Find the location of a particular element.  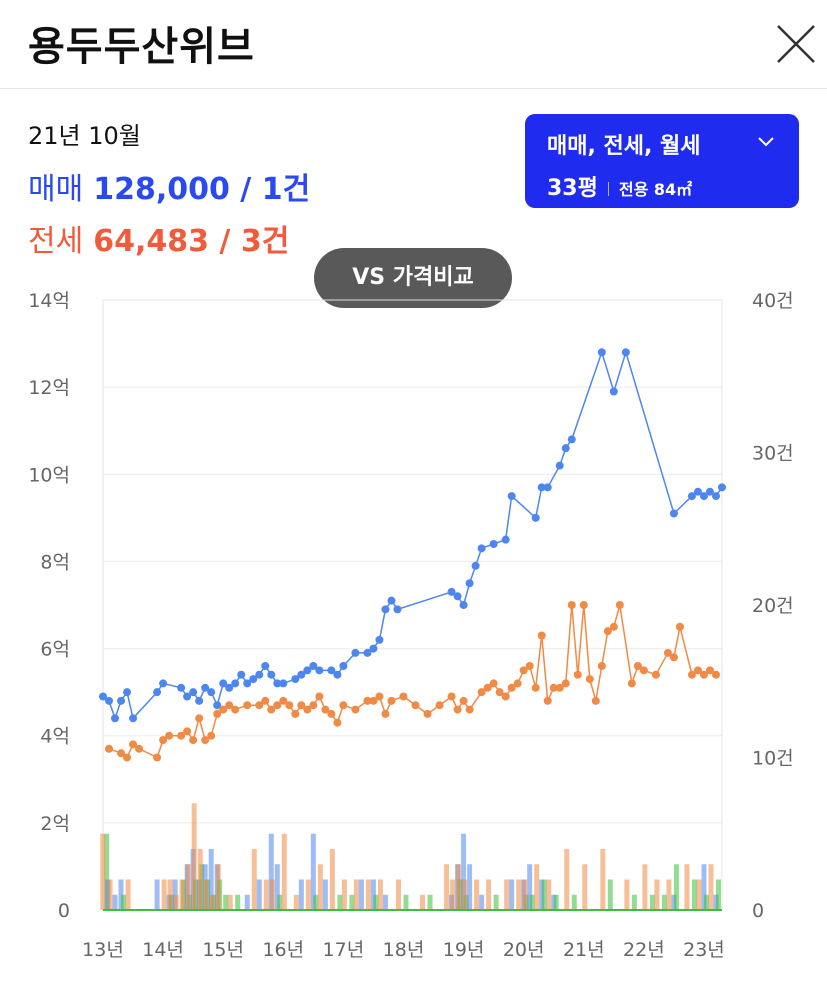

y-left-tick-label: 0 is located at coordinates (64, 911).